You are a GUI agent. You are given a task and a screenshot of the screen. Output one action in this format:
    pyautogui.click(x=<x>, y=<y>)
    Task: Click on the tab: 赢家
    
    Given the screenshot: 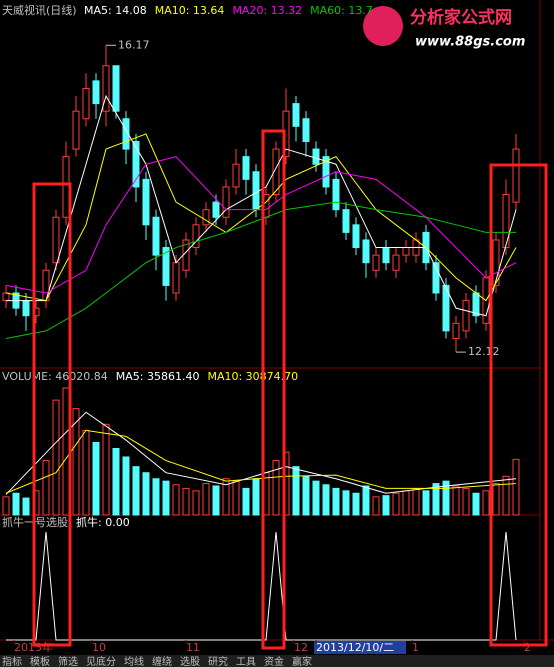 What is the action you would take?
    pyautogui.click(x=302, y=661)
    